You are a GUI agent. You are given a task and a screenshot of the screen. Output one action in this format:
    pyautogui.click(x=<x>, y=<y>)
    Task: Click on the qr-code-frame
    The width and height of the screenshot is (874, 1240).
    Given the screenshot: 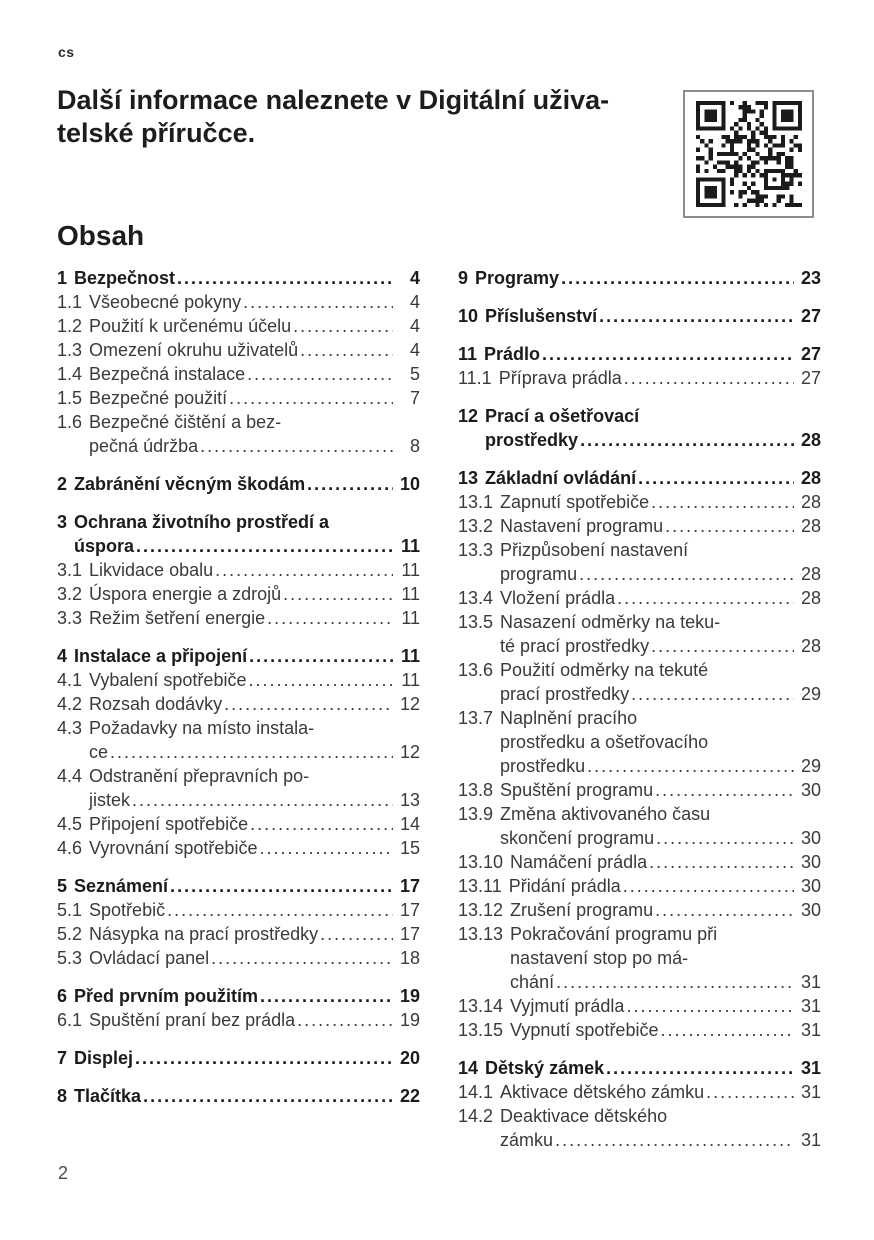 What is the action you would take?
    pyautogui.click(x=748, y=154)
    